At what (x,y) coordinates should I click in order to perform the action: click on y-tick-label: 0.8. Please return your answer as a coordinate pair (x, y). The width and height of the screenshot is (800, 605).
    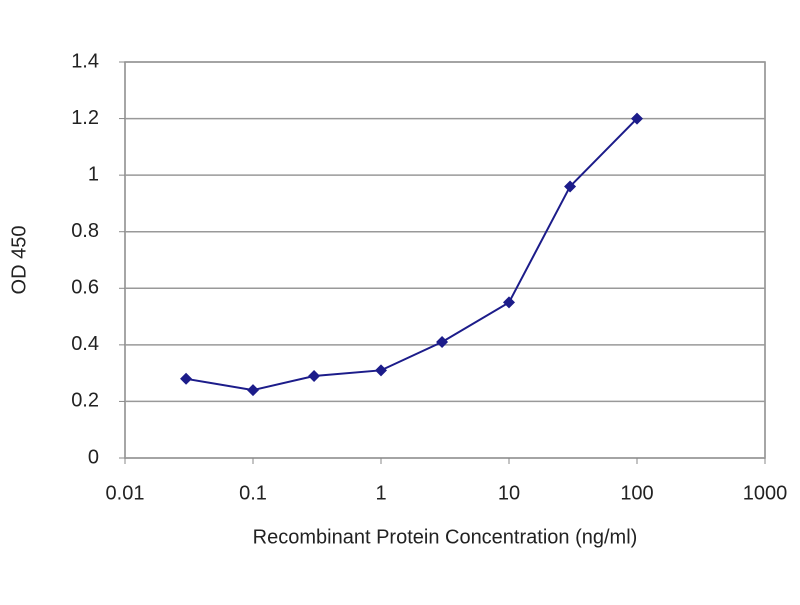
    Looking at the image, I should click on (85, 231).